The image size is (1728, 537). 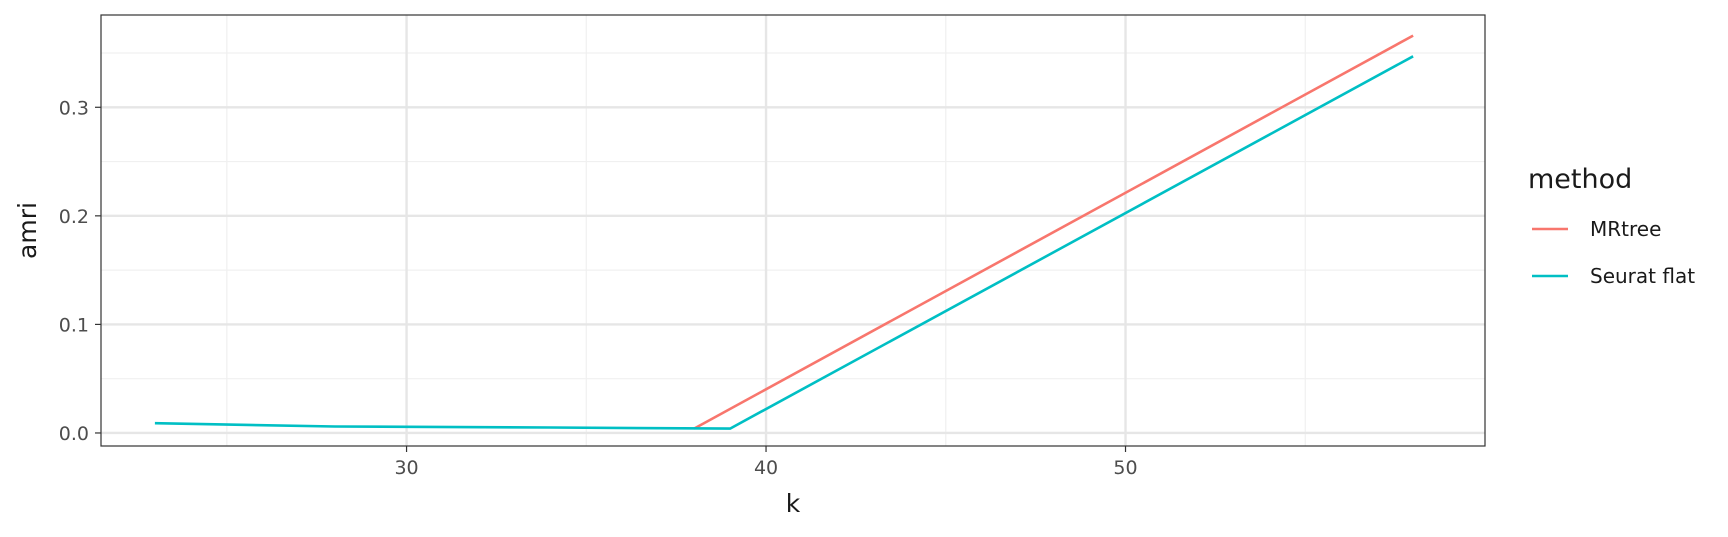 I want to click on x-tick-label: 30, so click(x=406, y=468).